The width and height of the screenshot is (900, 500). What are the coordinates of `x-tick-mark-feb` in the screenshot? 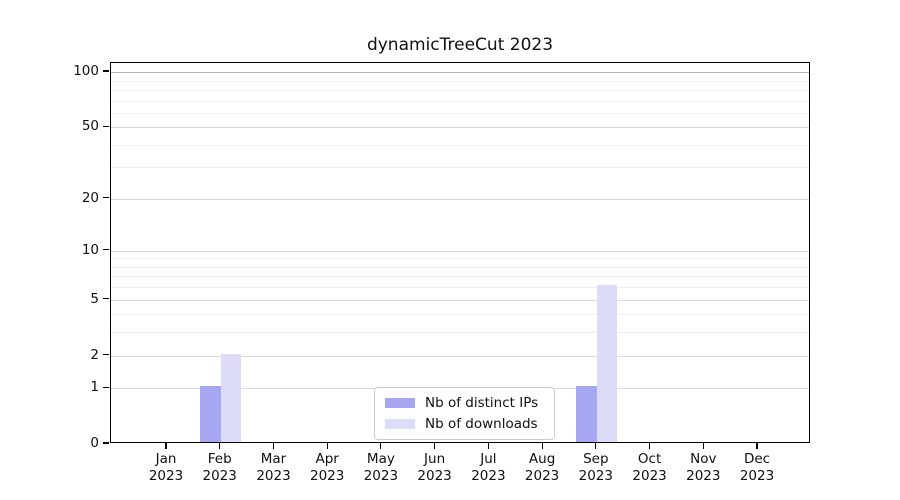 It's located at (220, 446).